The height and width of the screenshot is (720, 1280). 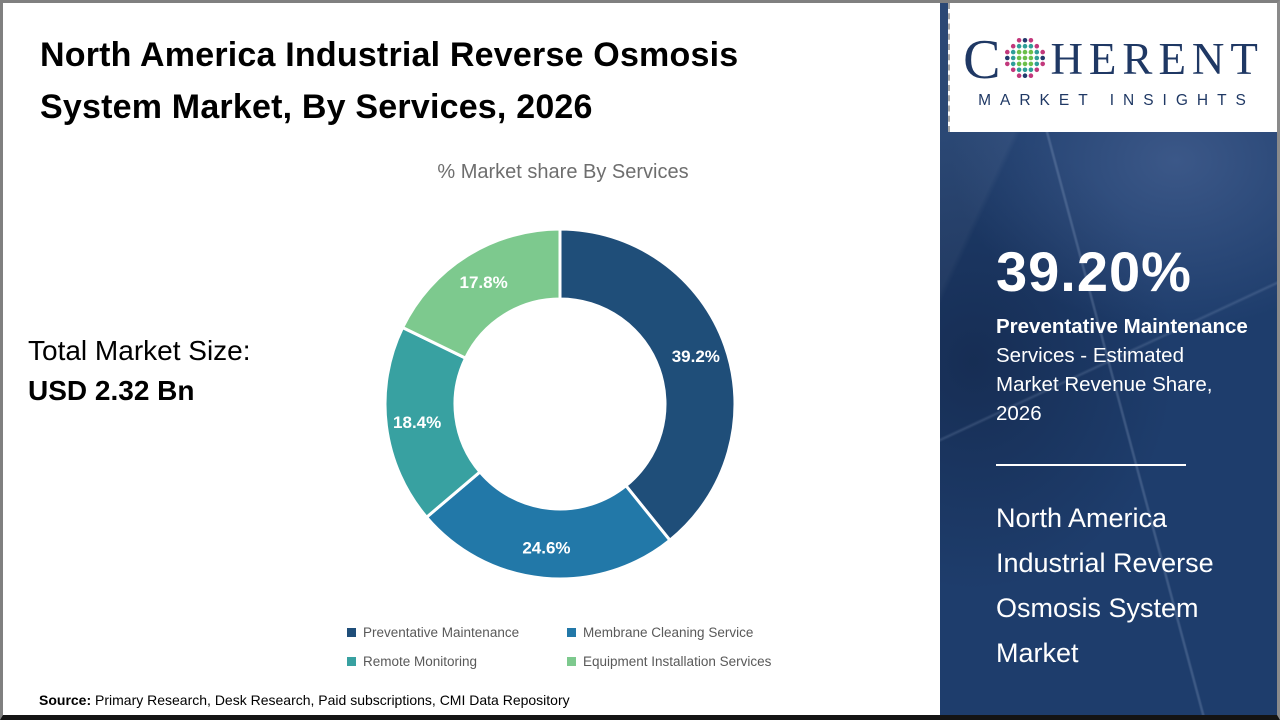 I want to click on highlight-stat-value: 39.20%, so click(x=1094, y=271).